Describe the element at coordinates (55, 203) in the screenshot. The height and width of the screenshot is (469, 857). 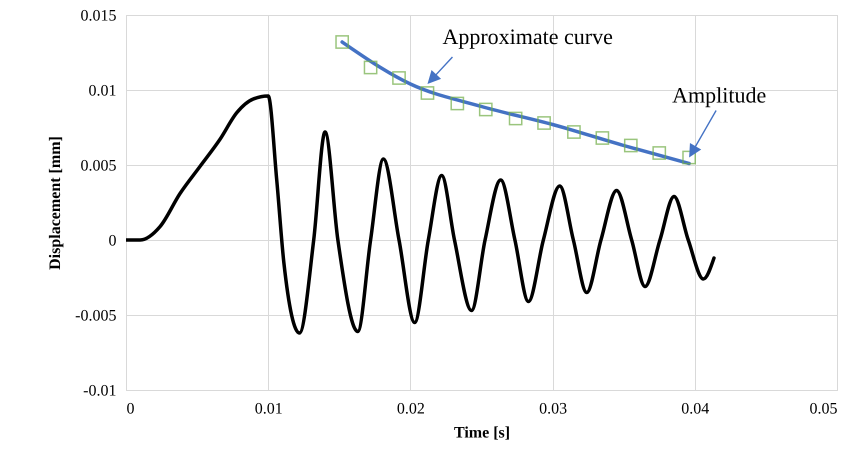
I see `y-axis-title: Displacement [mm]` at that location.